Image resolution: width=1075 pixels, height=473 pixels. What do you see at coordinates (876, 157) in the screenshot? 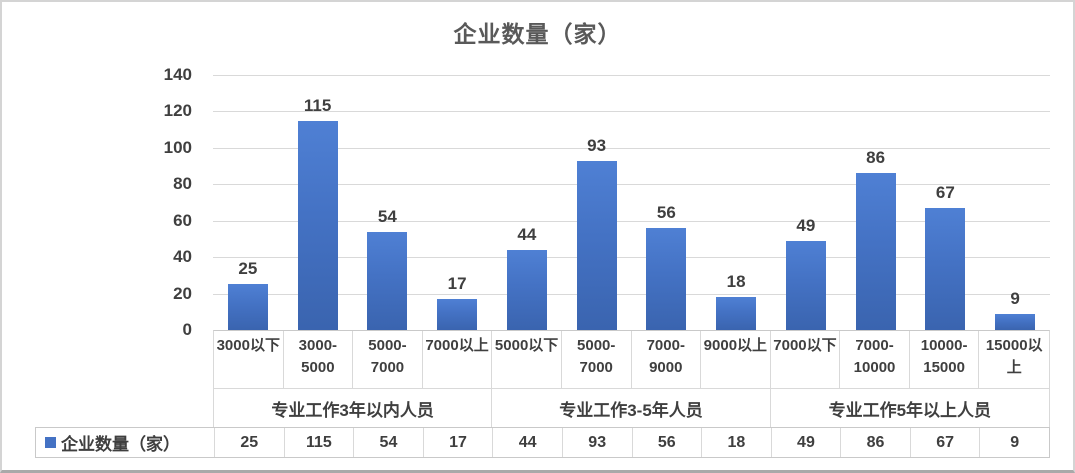
I see `bar-data-label: 86` at bounding box center [876, 157].